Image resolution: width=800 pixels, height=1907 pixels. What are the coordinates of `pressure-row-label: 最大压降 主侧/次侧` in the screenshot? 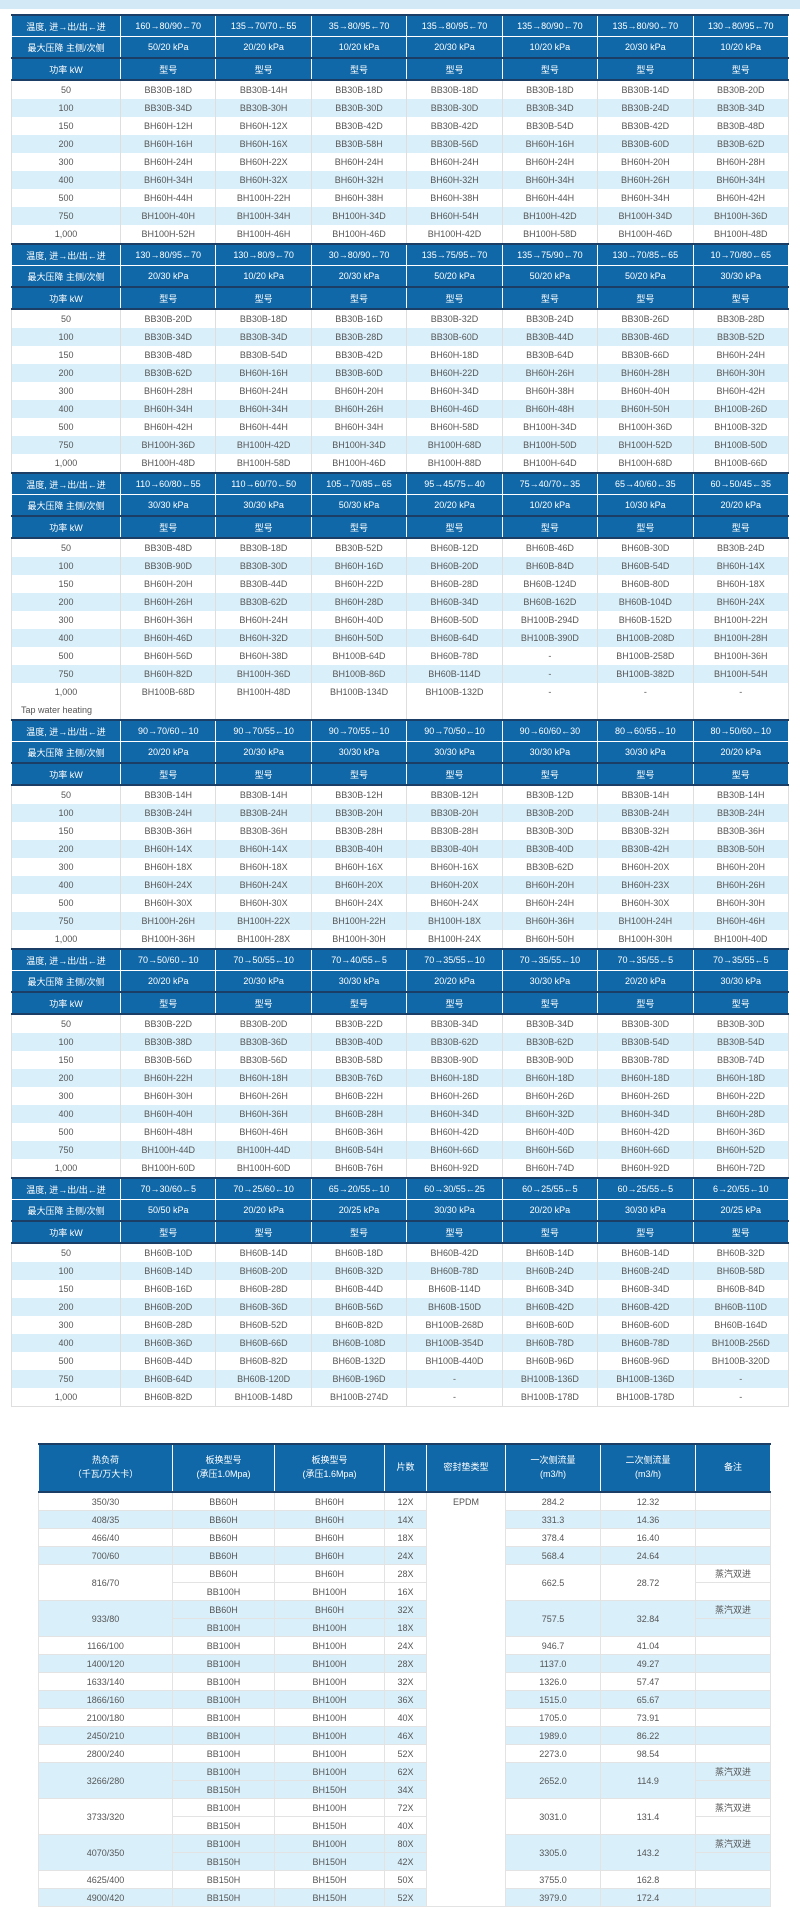 It's located at (66, 752).